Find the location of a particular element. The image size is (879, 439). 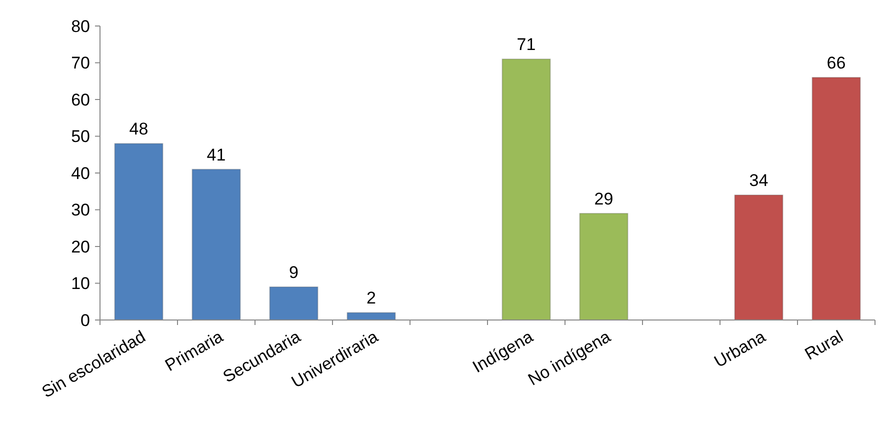

data-label: 66 is located at coordinates (836, 62).